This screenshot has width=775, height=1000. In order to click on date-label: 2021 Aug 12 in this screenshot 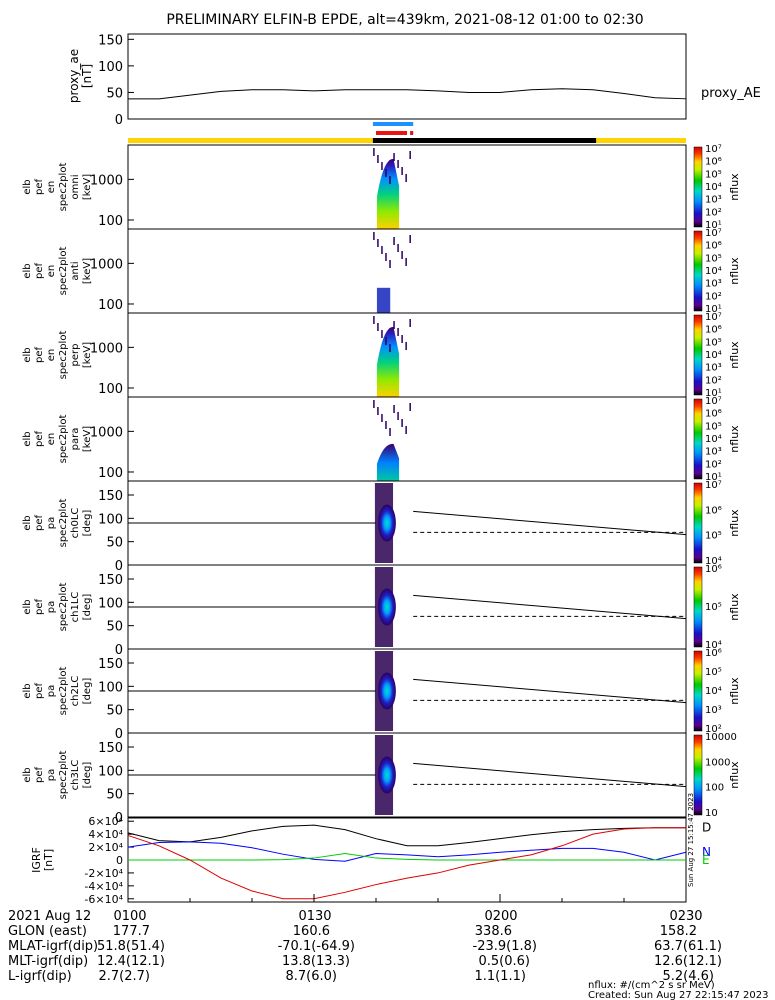, I will do `click(49, 916)`.